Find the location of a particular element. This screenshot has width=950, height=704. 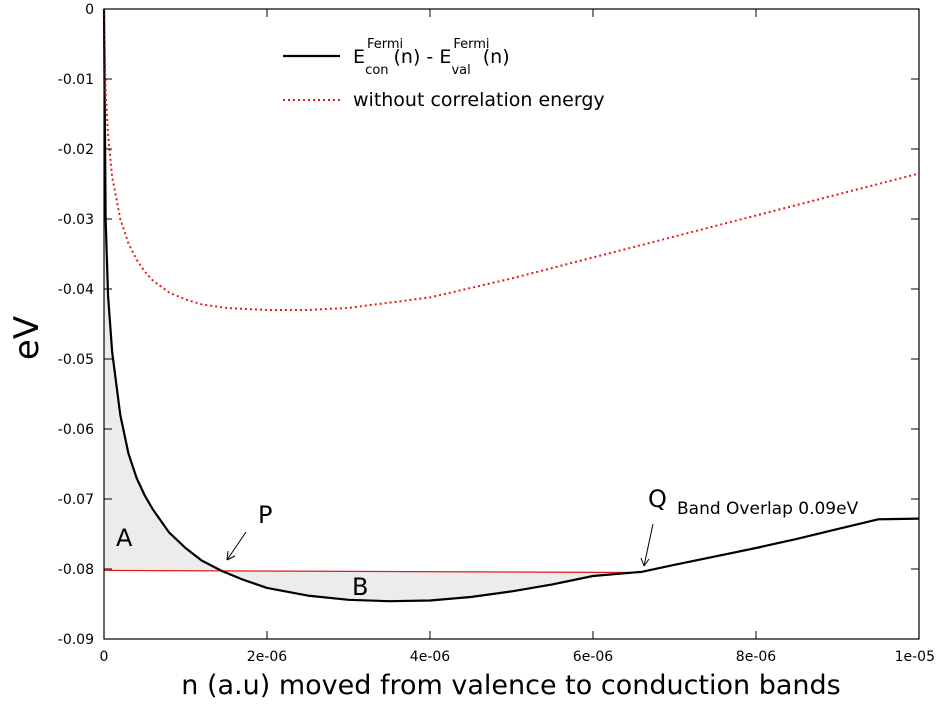

arrow-q is located at coordinates (648, 545).